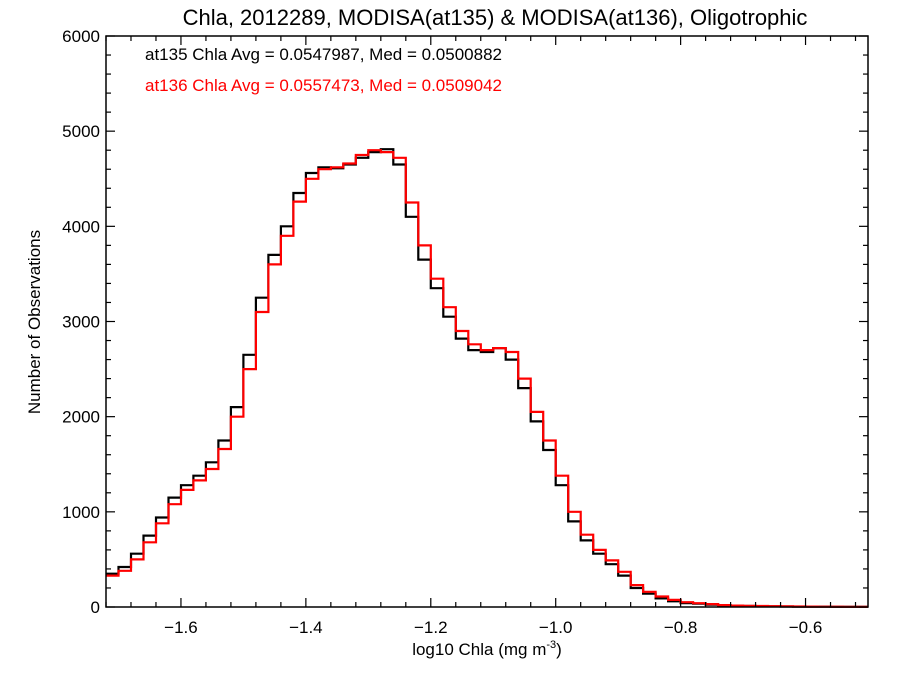 This screenshot has height=675, width=900. Describe the element at coordinates (551, 645) in the screenshot. I see `x-axis-label-superscript: -3` at that location.